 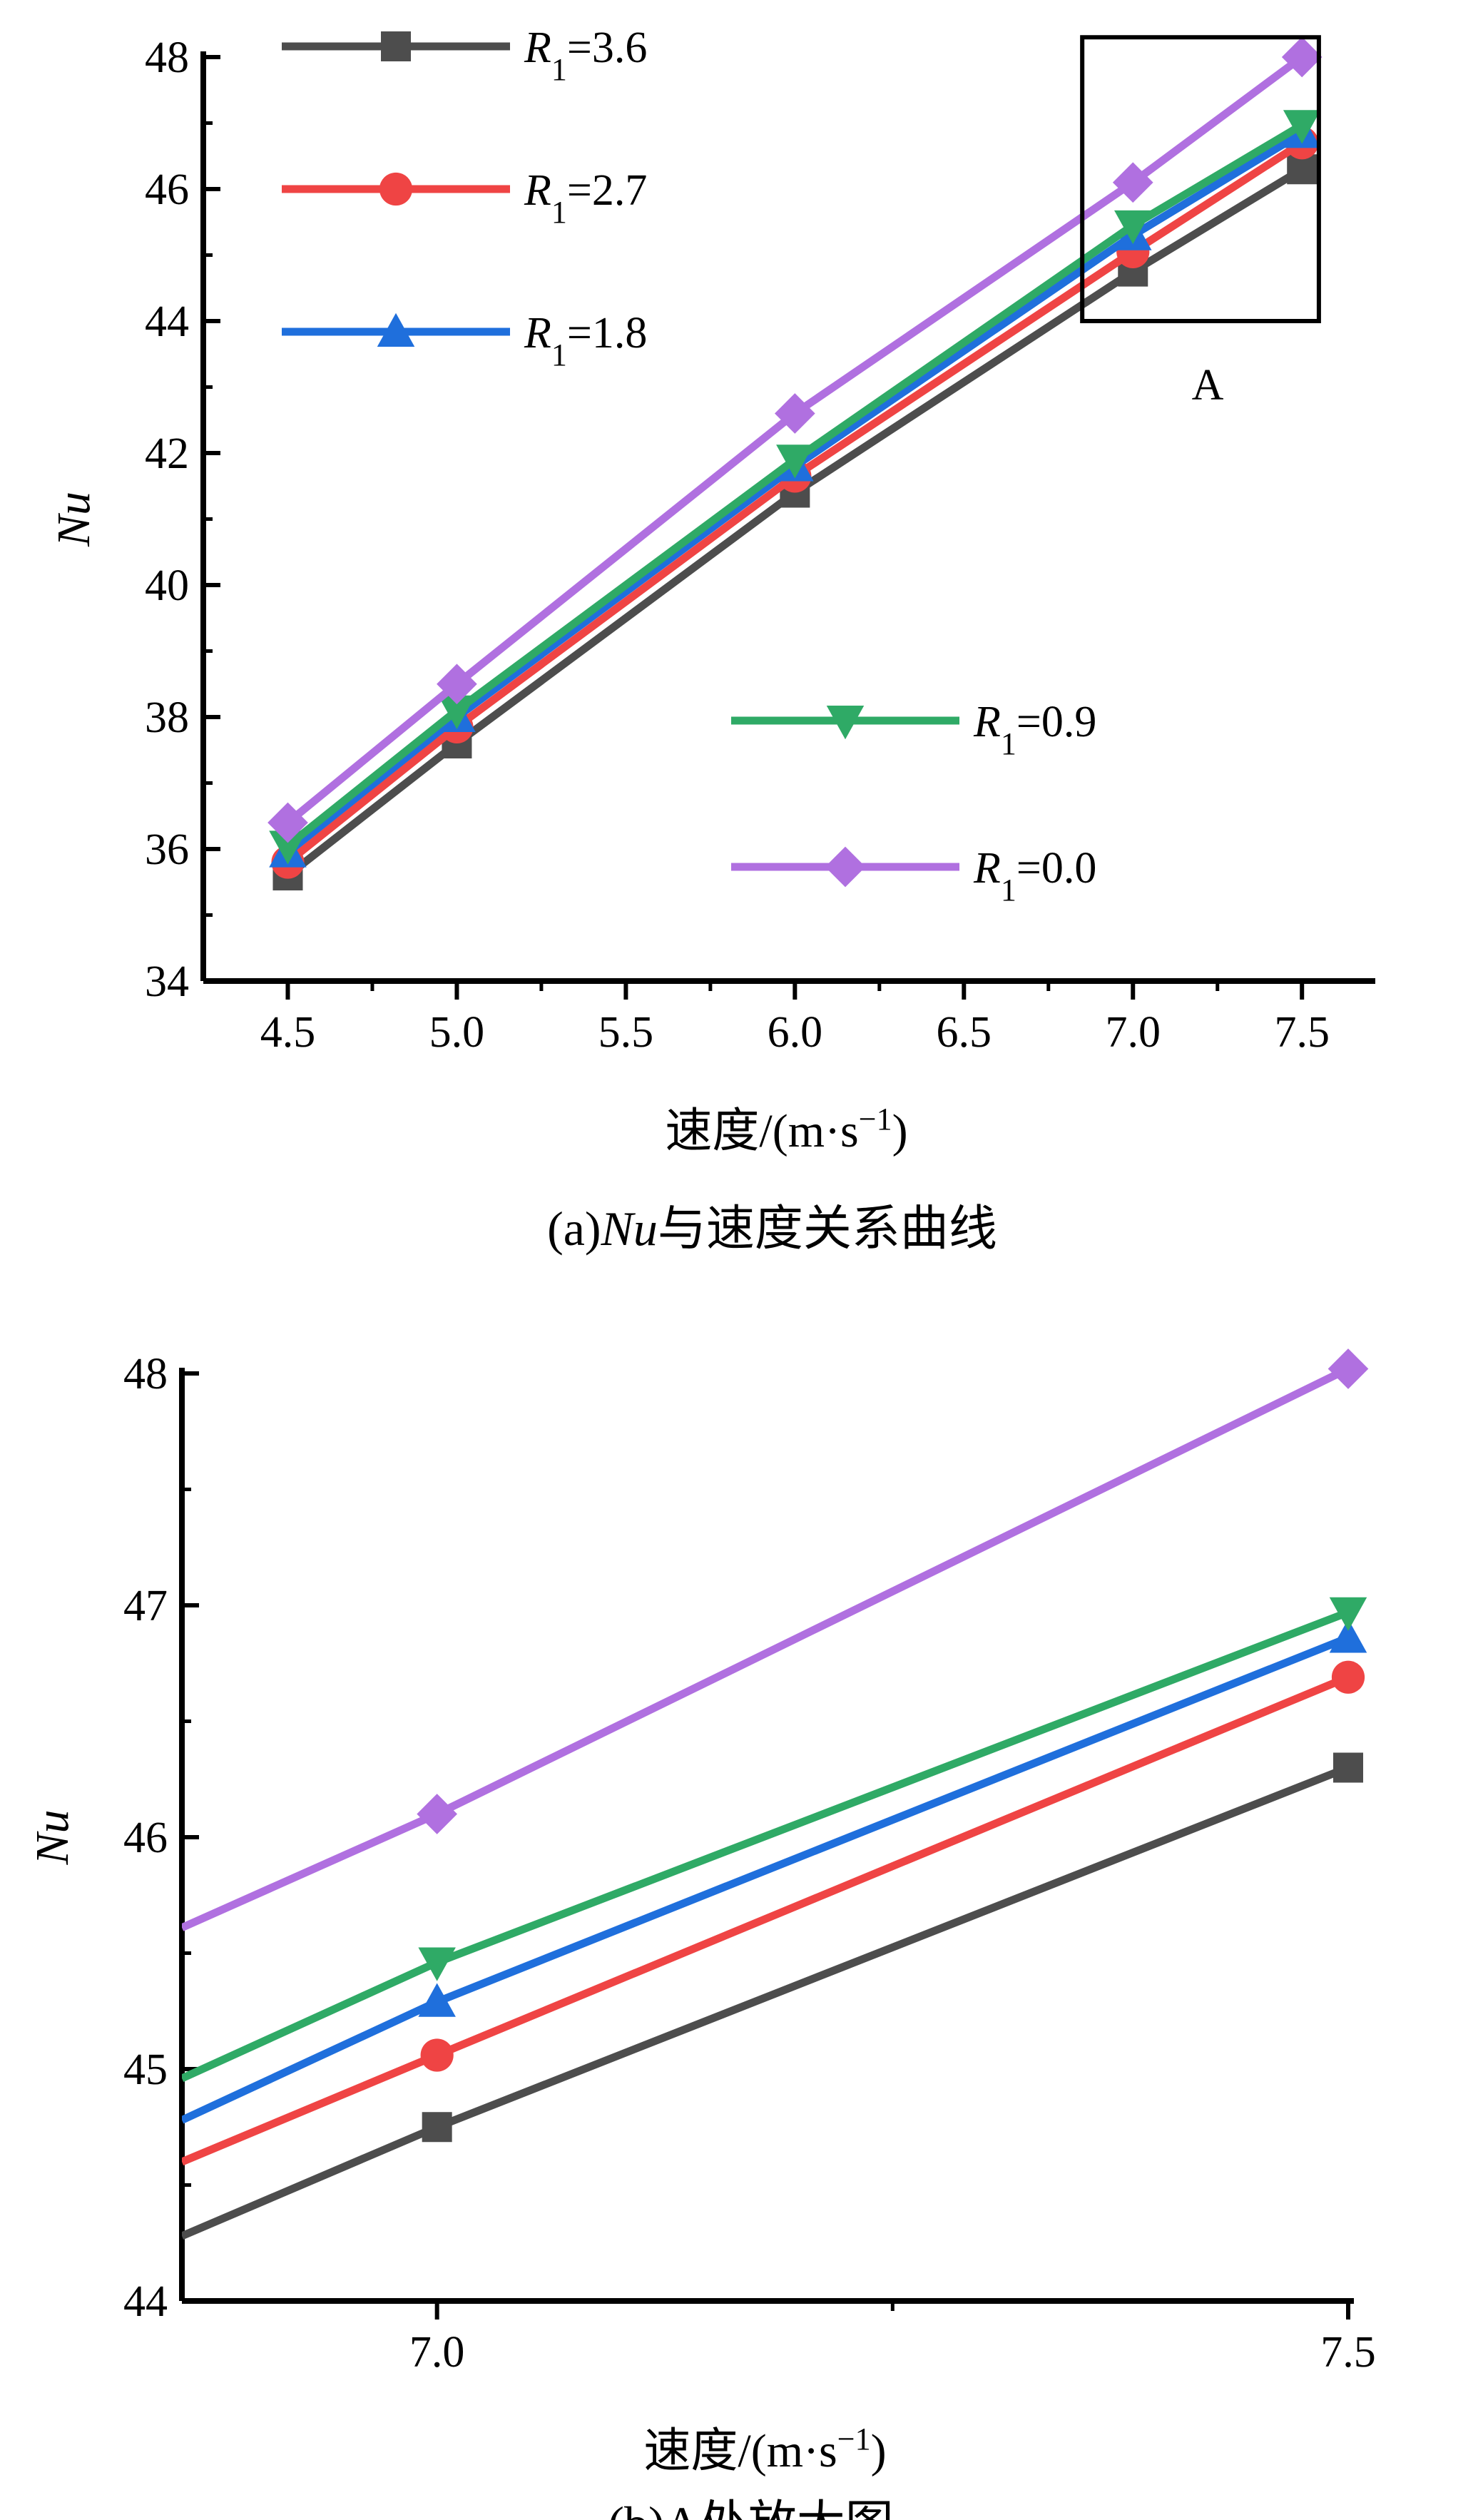 What do you see at coordinates (636, 2508) in the screenshot?
I see `figure-caption-part-0: (b)` at bounding box center [636, 2508].